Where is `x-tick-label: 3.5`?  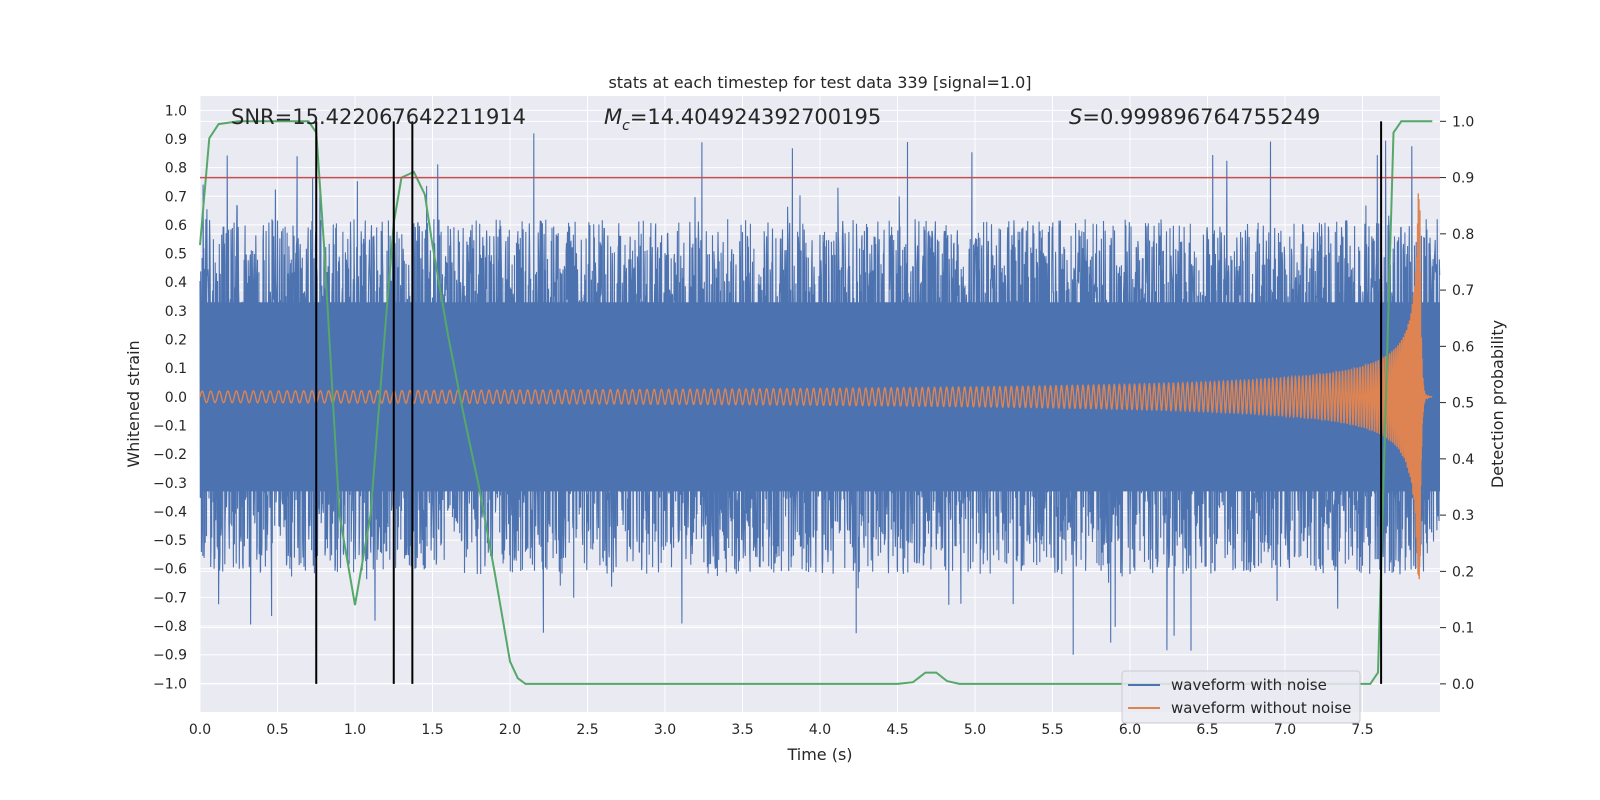
x-tick-label: 3.5 is located at coordinates (742, 730).